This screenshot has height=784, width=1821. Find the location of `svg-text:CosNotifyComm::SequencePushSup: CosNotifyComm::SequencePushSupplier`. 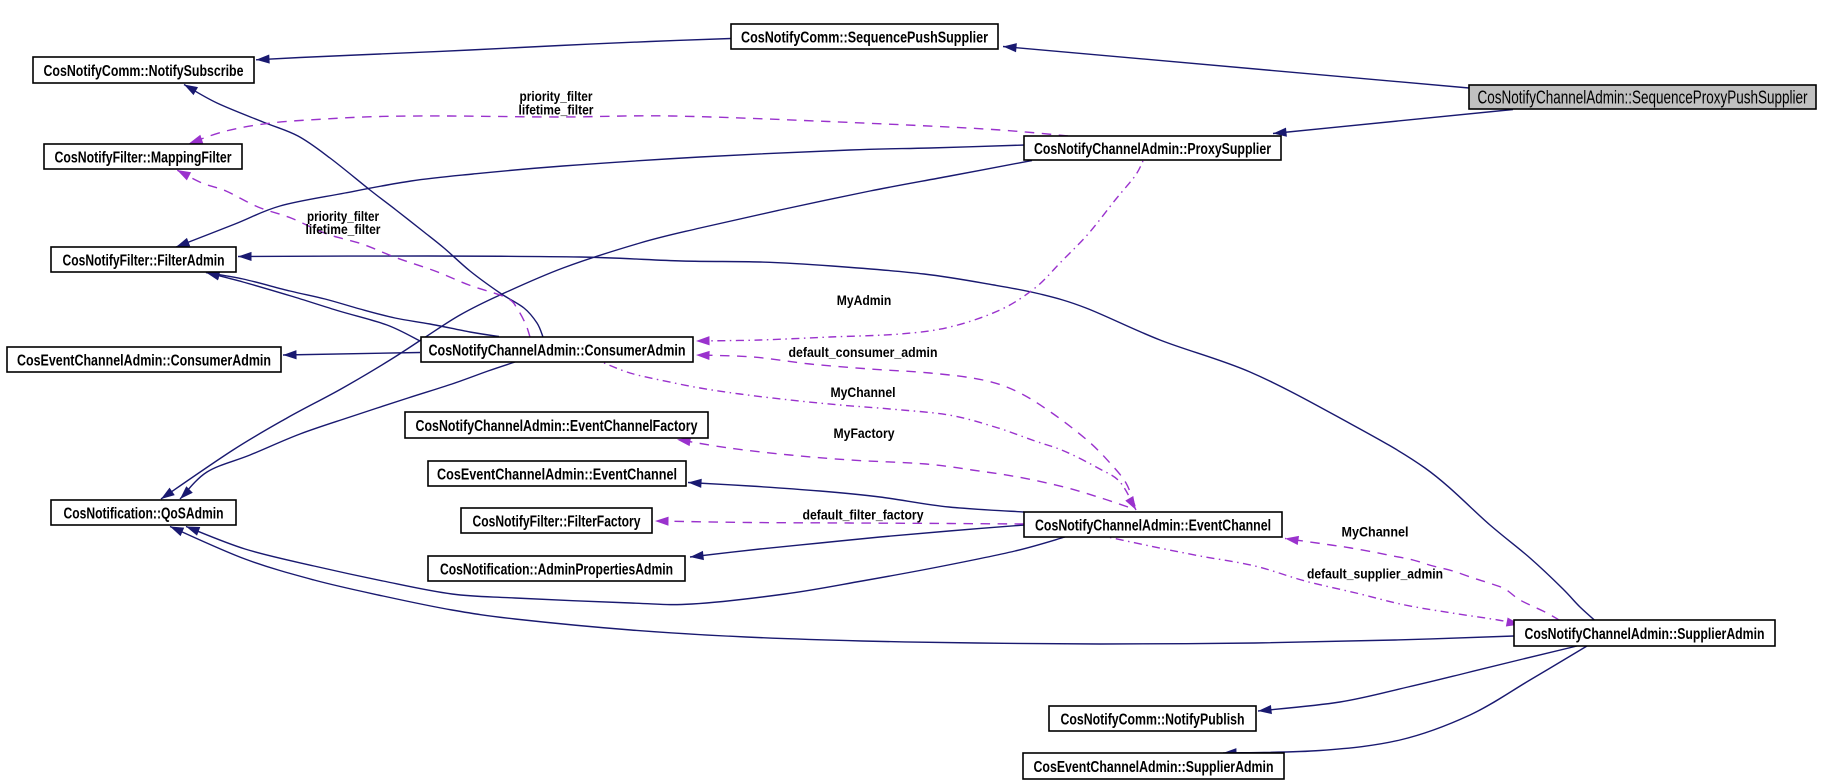

svg-text:CosNotifyComm::SequencePushSup: CosNotifyComm::SequencePushSupplier is located at coordinates (864, 38).